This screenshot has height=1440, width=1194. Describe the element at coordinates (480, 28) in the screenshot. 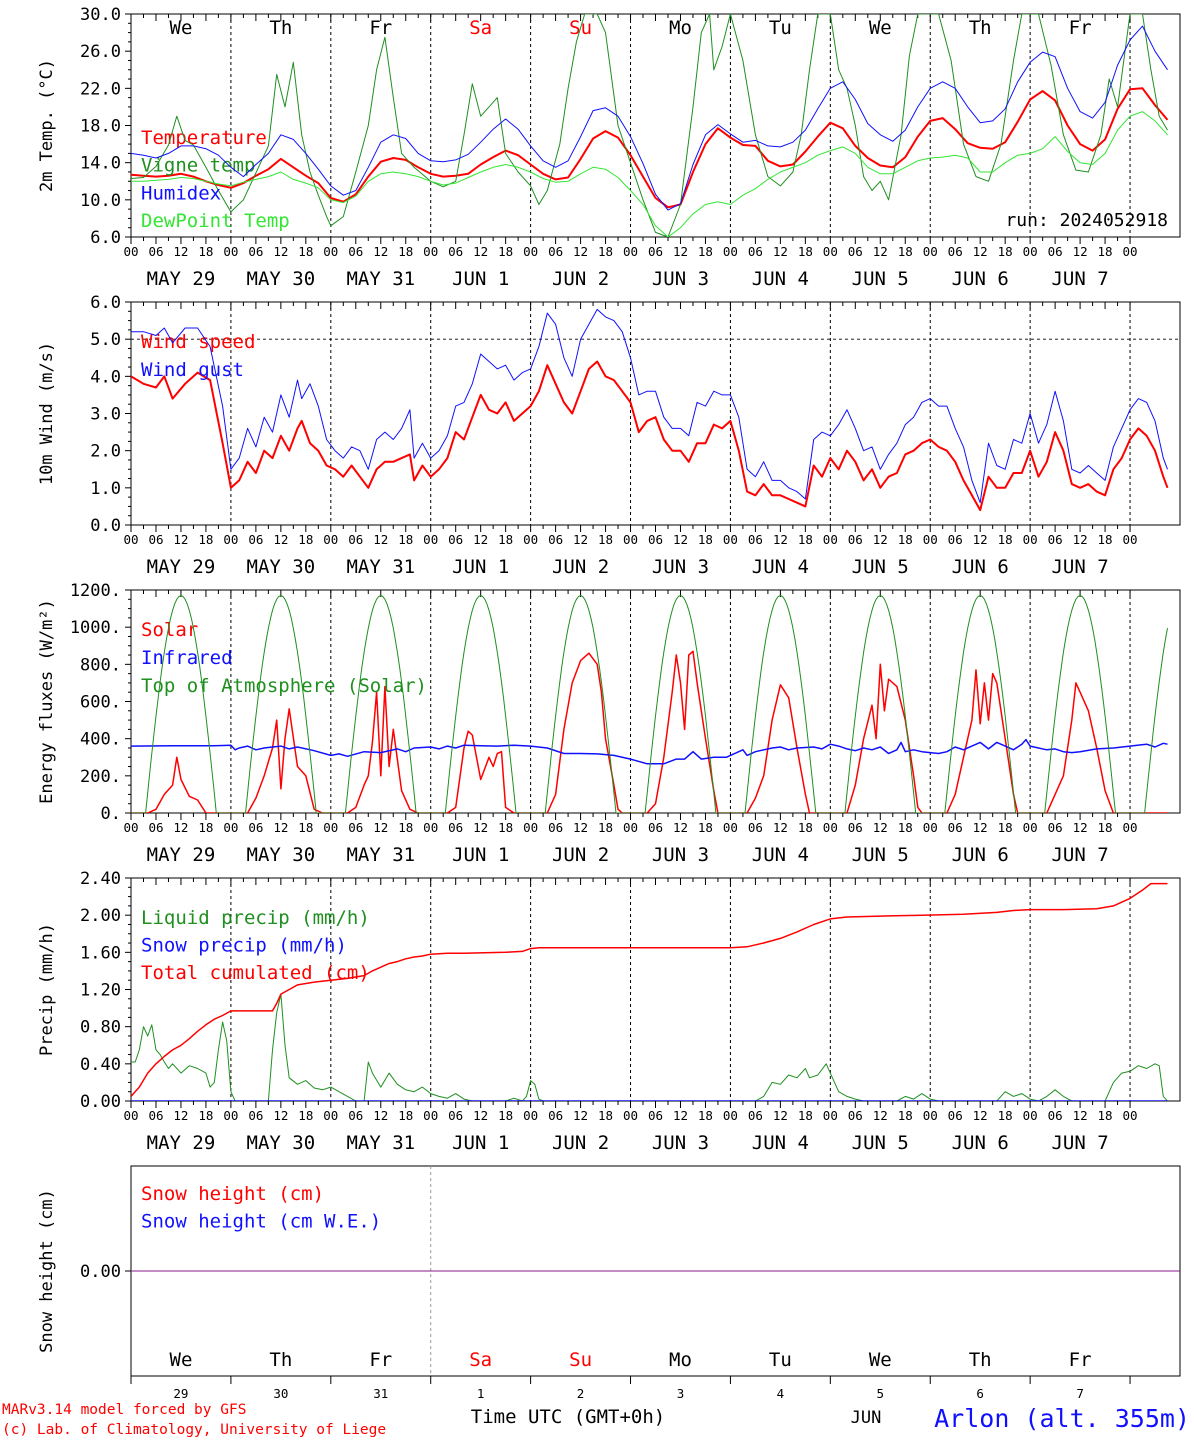

I see `day-of-week-label: Sa` at that location.